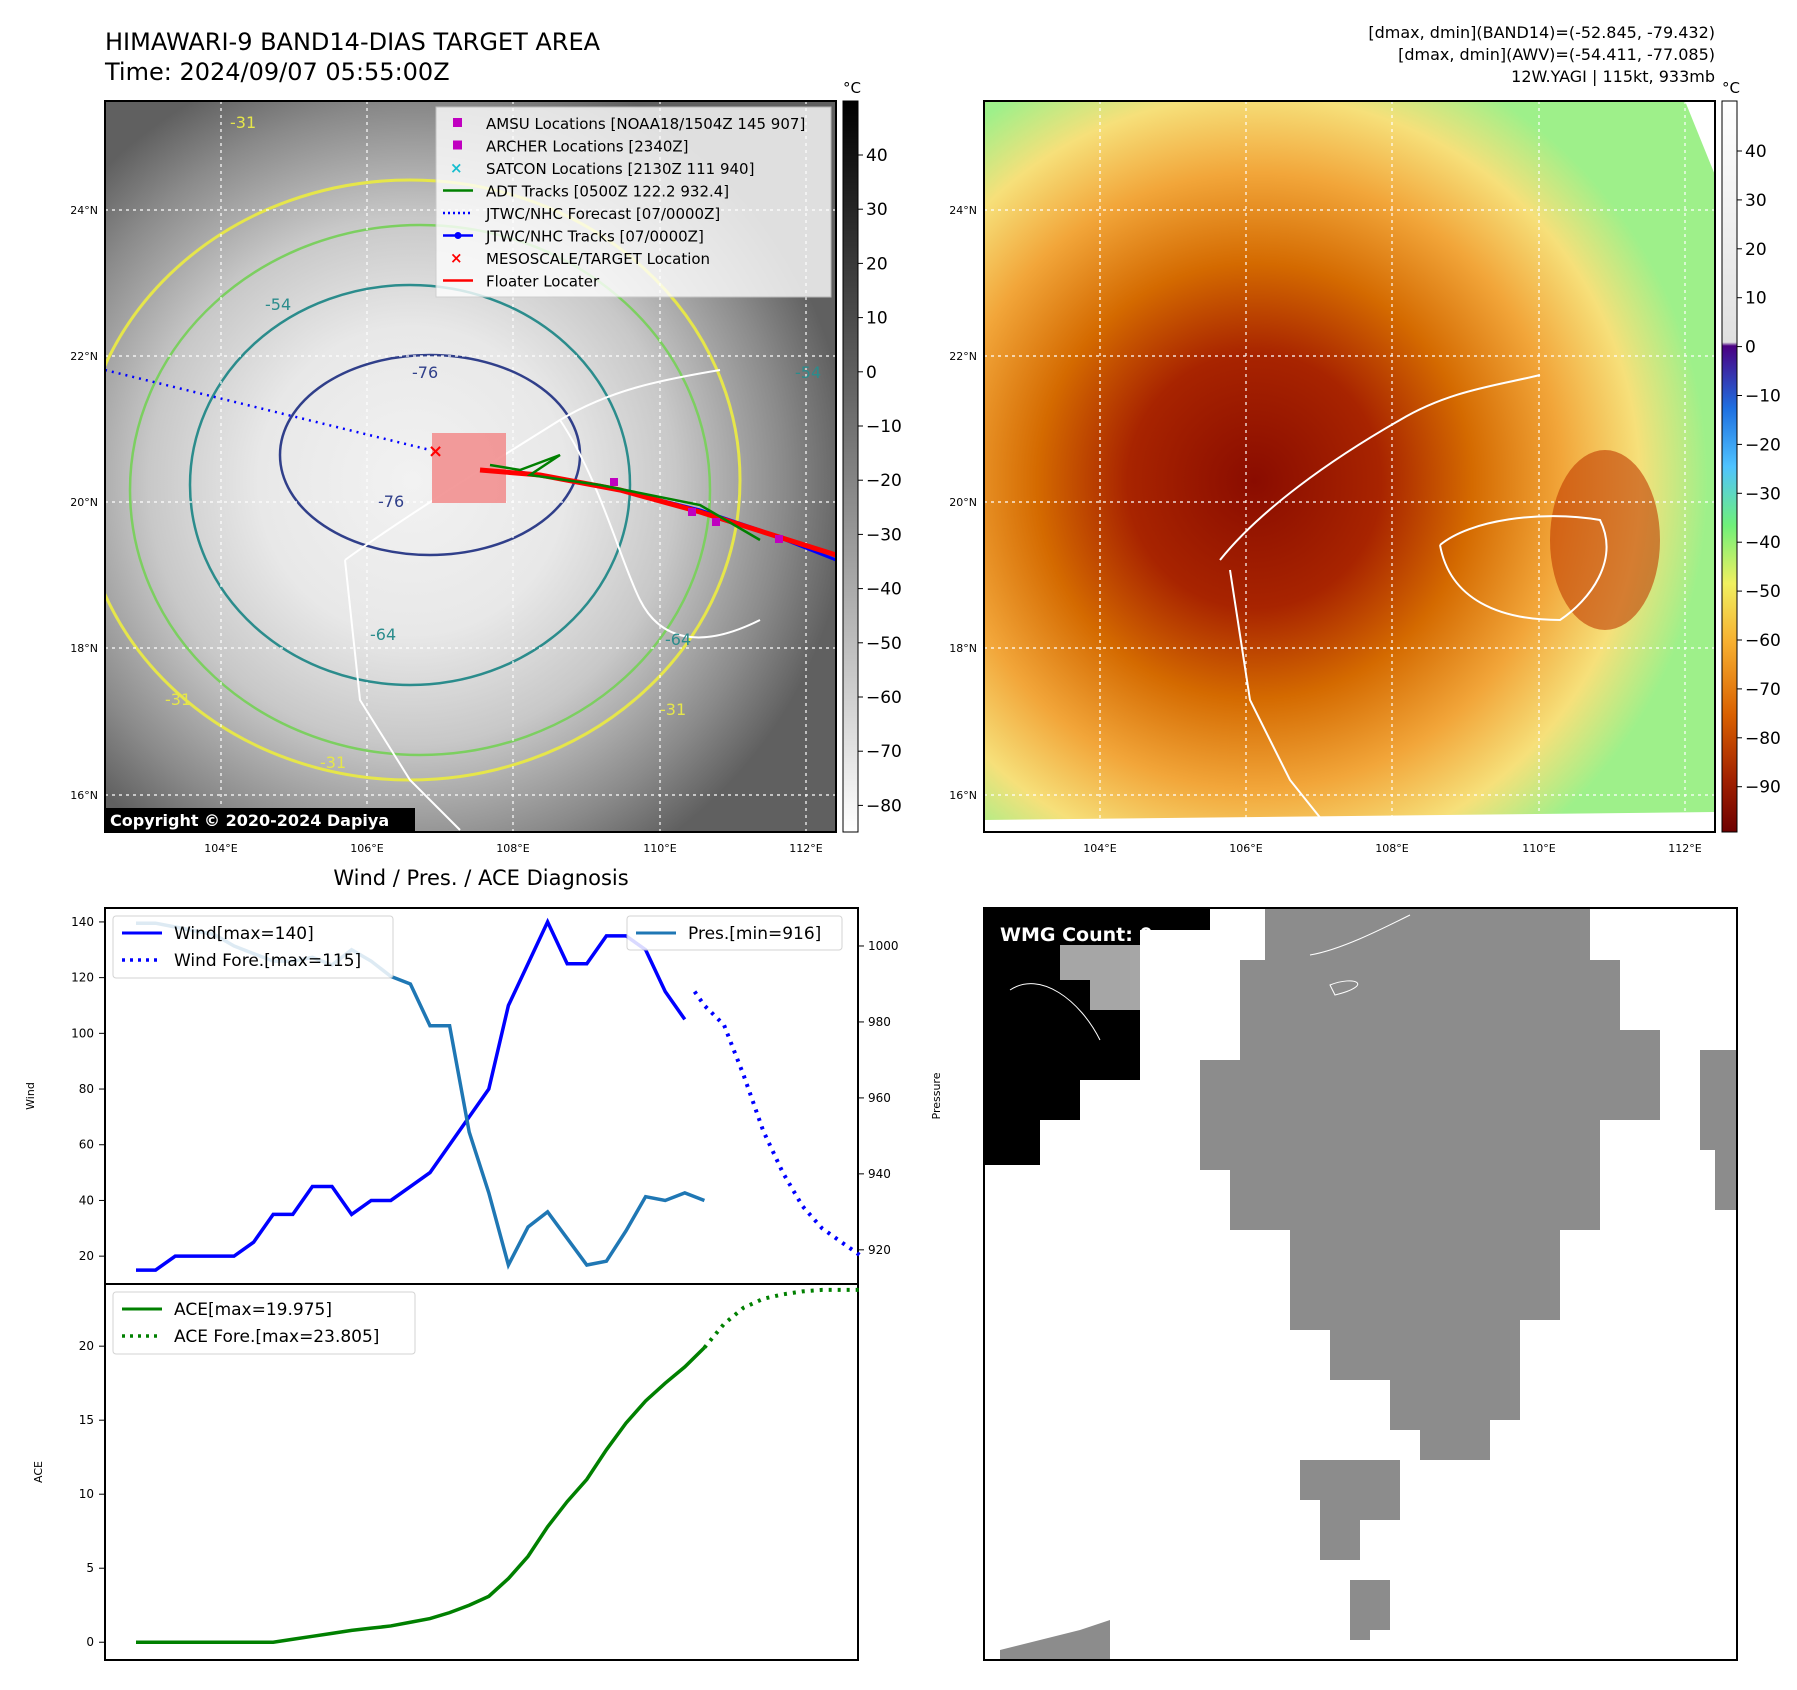 The height and width of the screenshot is (1690, 1797). I want to click on lat-label: 18°N, so click(963, 648).